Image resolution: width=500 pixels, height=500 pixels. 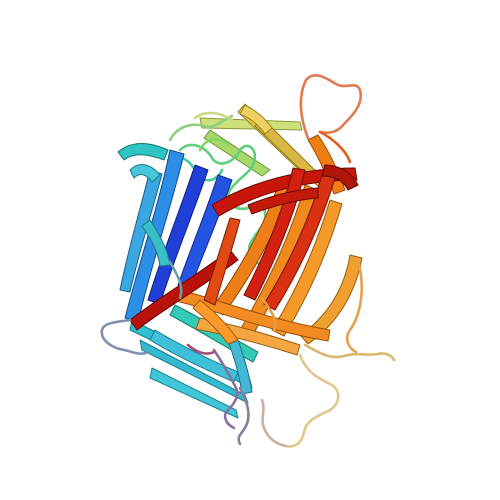 I want to click on front-highlights, so click(x=232, y=224).